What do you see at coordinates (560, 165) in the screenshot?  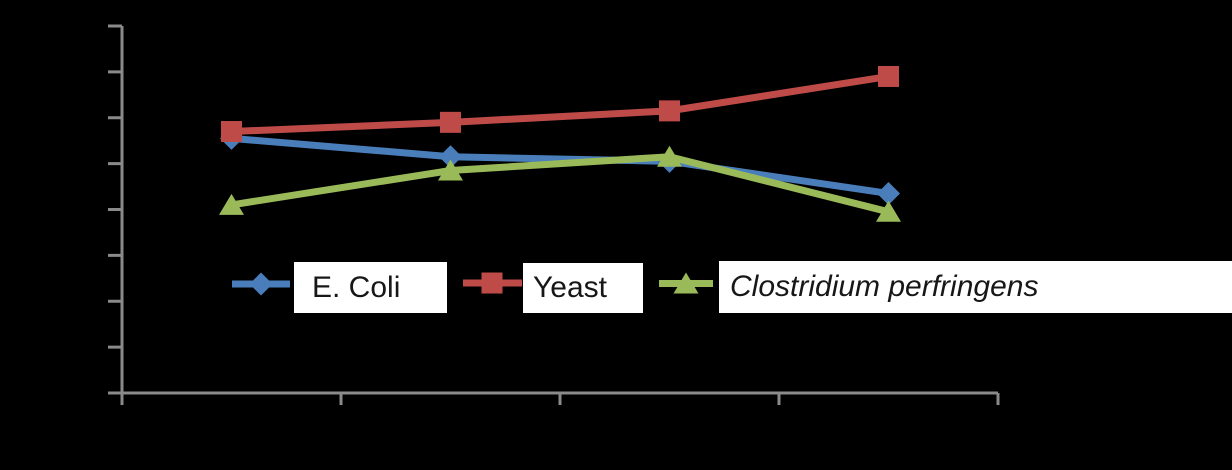 I see `series-line-e-coli` at bounding box center [560, 165].